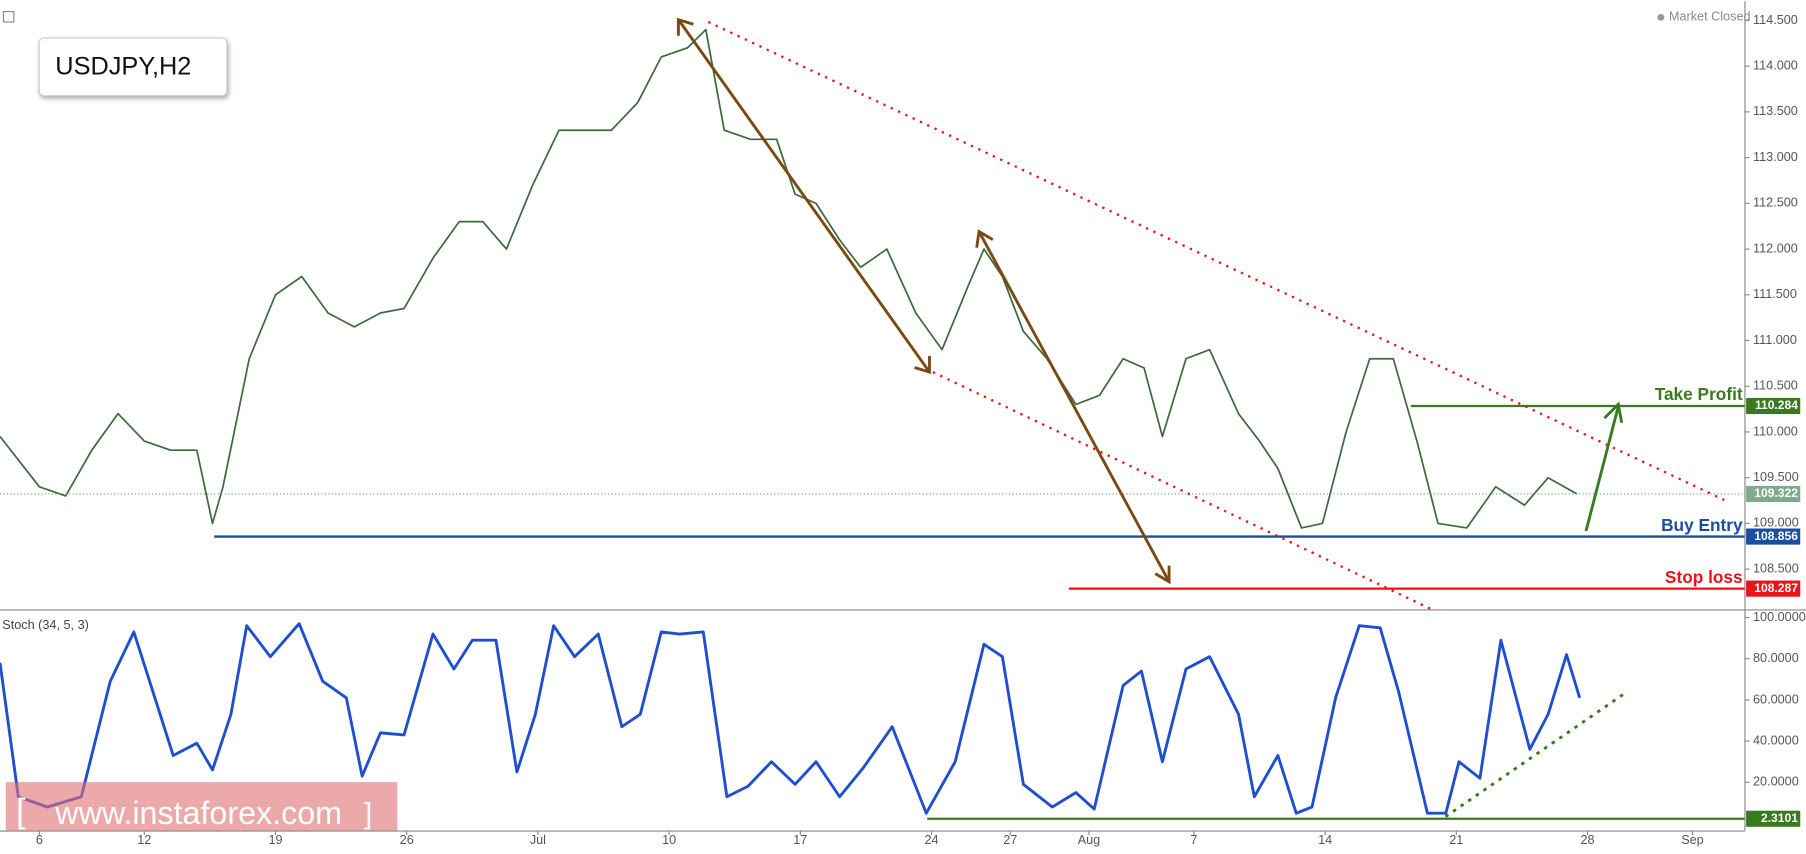  I want to click on y-tick-label: 112.000, so click(1775, 248).